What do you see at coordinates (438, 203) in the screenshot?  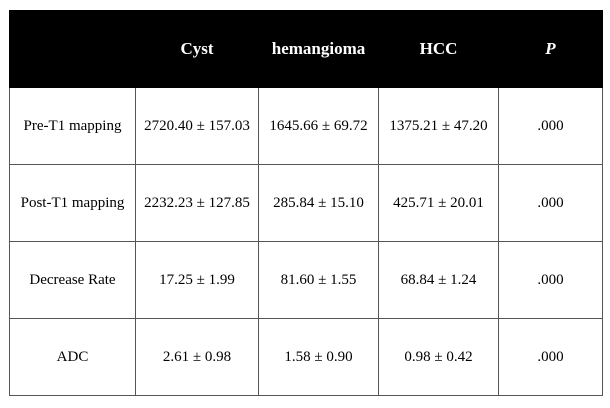 I see `table-cell: 425.71 ± 20.01` at bounding box center [438, 203].